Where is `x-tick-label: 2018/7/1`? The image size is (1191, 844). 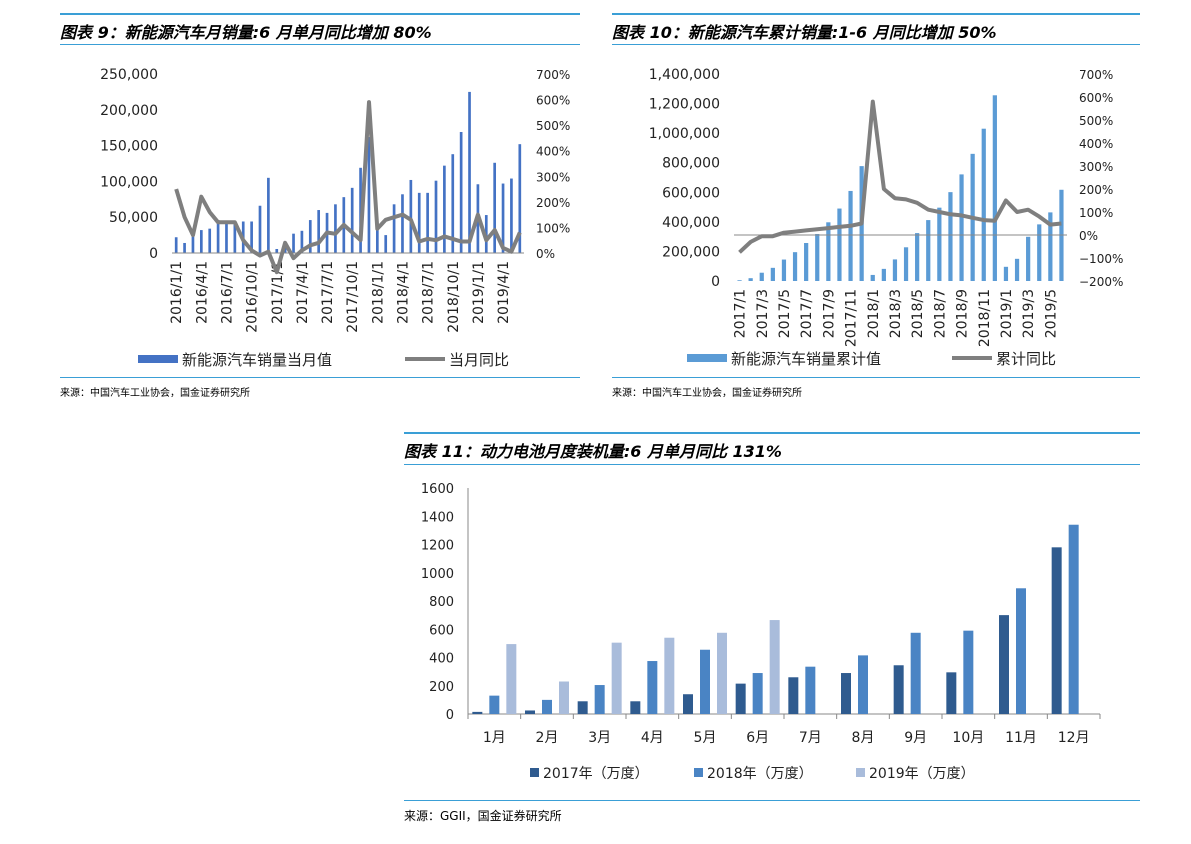 x-tick-label: 2018/7/1 is located at coordinates (429, 292).